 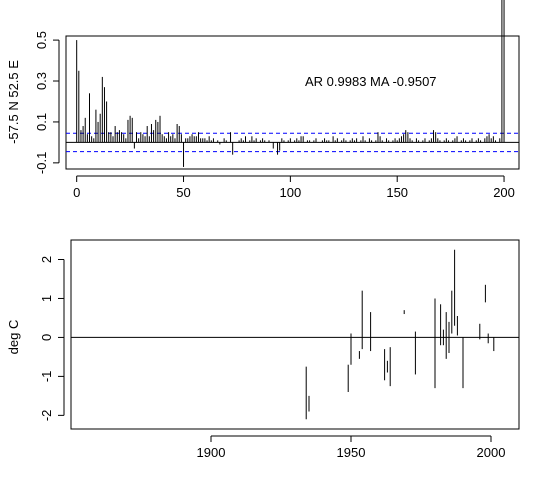 I want to click on acf-y-tick-label: 0.5, so click(x=41, y=40).